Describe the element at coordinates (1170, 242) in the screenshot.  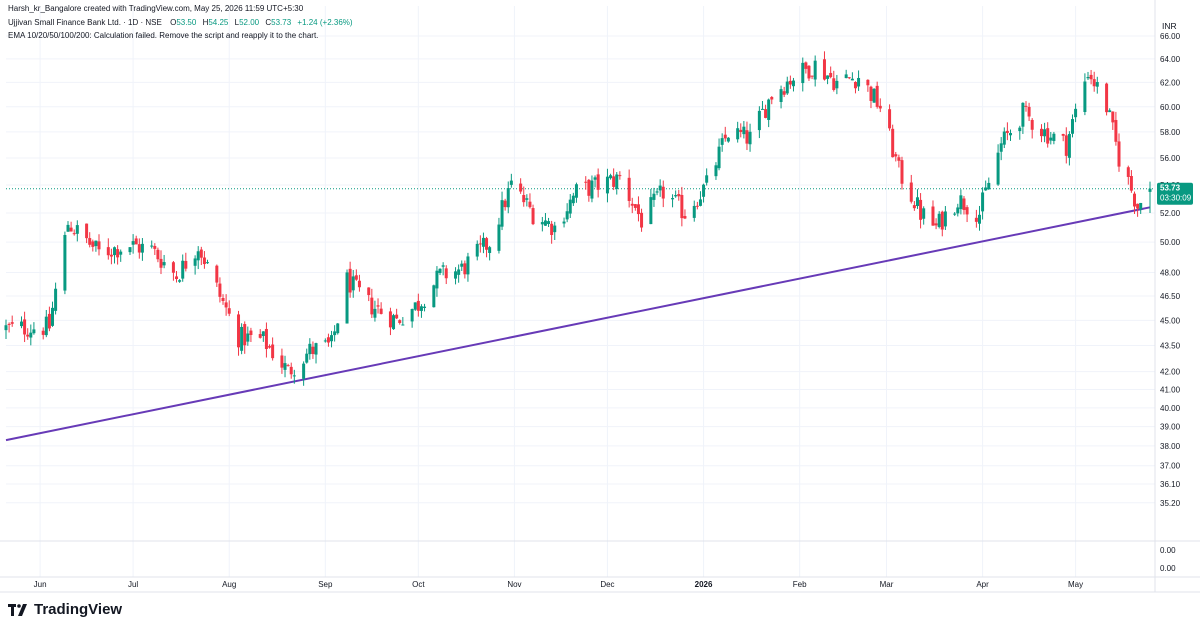
I see `y-tick-label: 50.00` at that location.